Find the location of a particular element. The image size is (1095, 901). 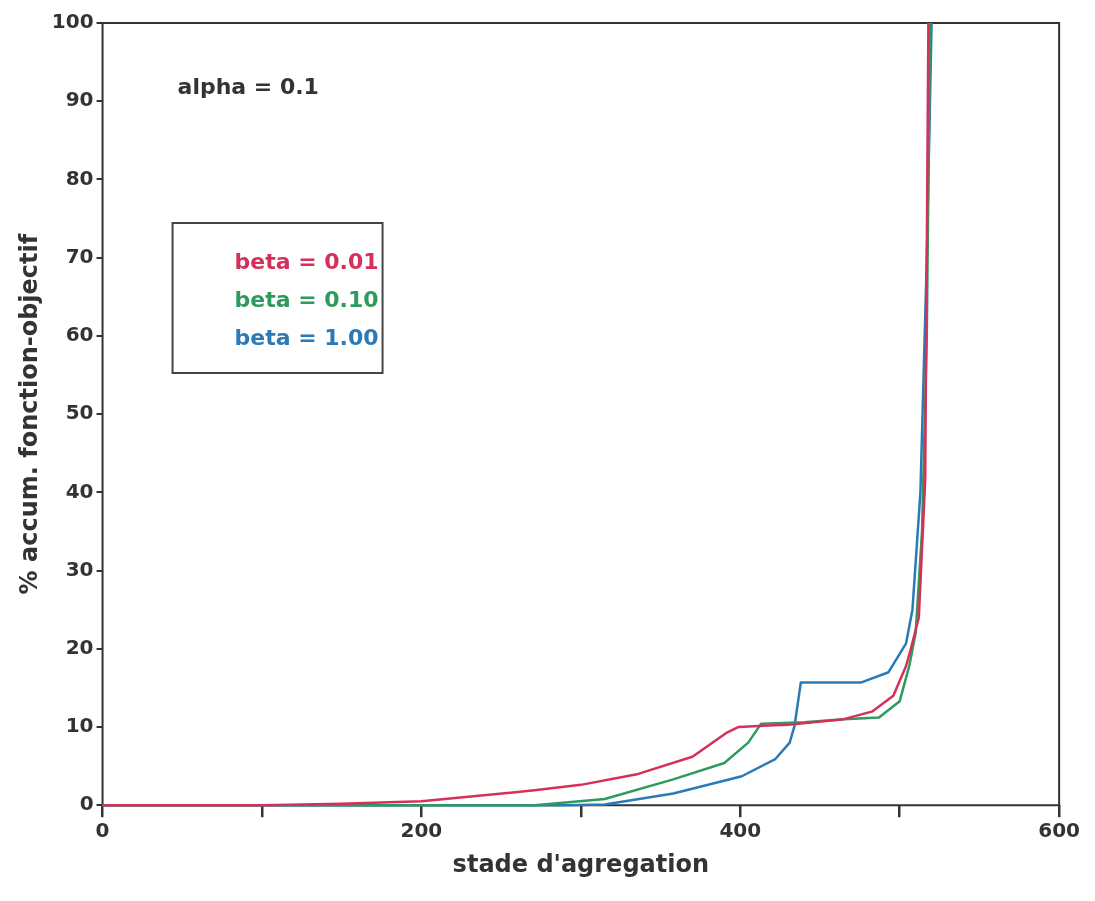

y-tick-label: 40 is located at coordinates (79, 490).